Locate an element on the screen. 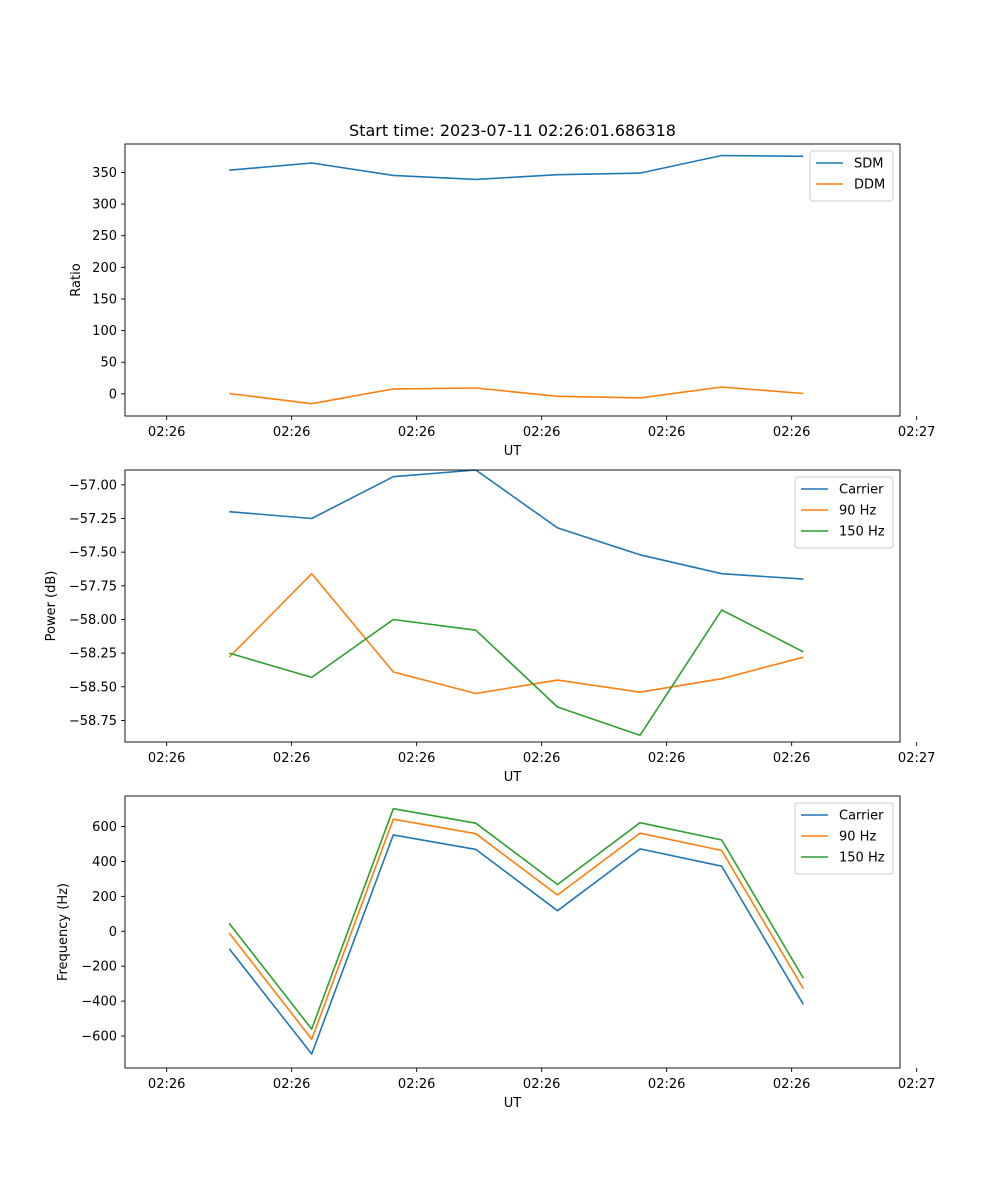 Image resolution: width=1000 pixels, height=1200 pixels. ratio-series-sdm-line is located at coordinates (516, 167).